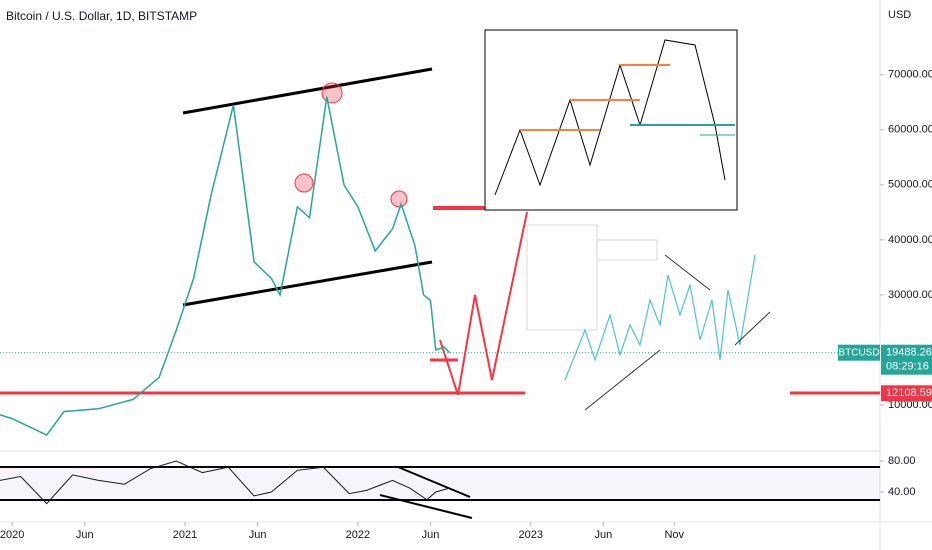  Describe the element at coordinates (910, 295) in the screenshot. I see `y-tick-label: 30000.00` at that location.